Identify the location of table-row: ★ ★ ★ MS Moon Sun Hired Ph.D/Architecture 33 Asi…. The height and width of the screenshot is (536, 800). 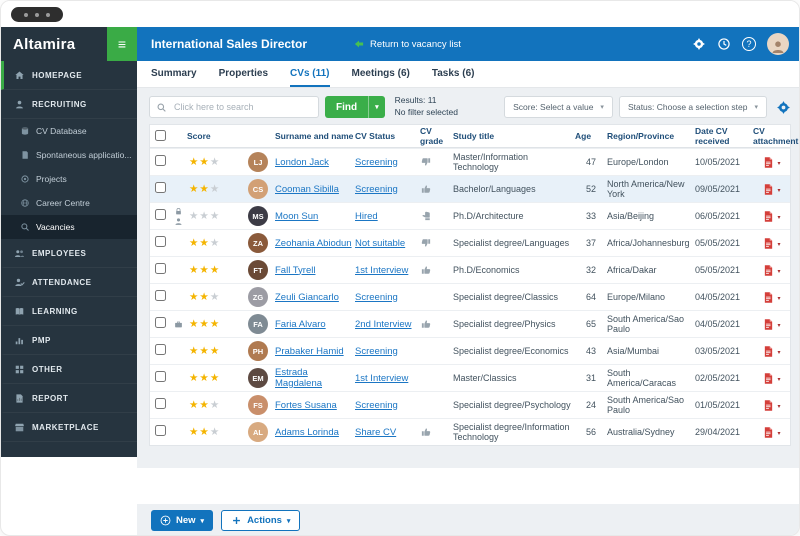
(470, 215).